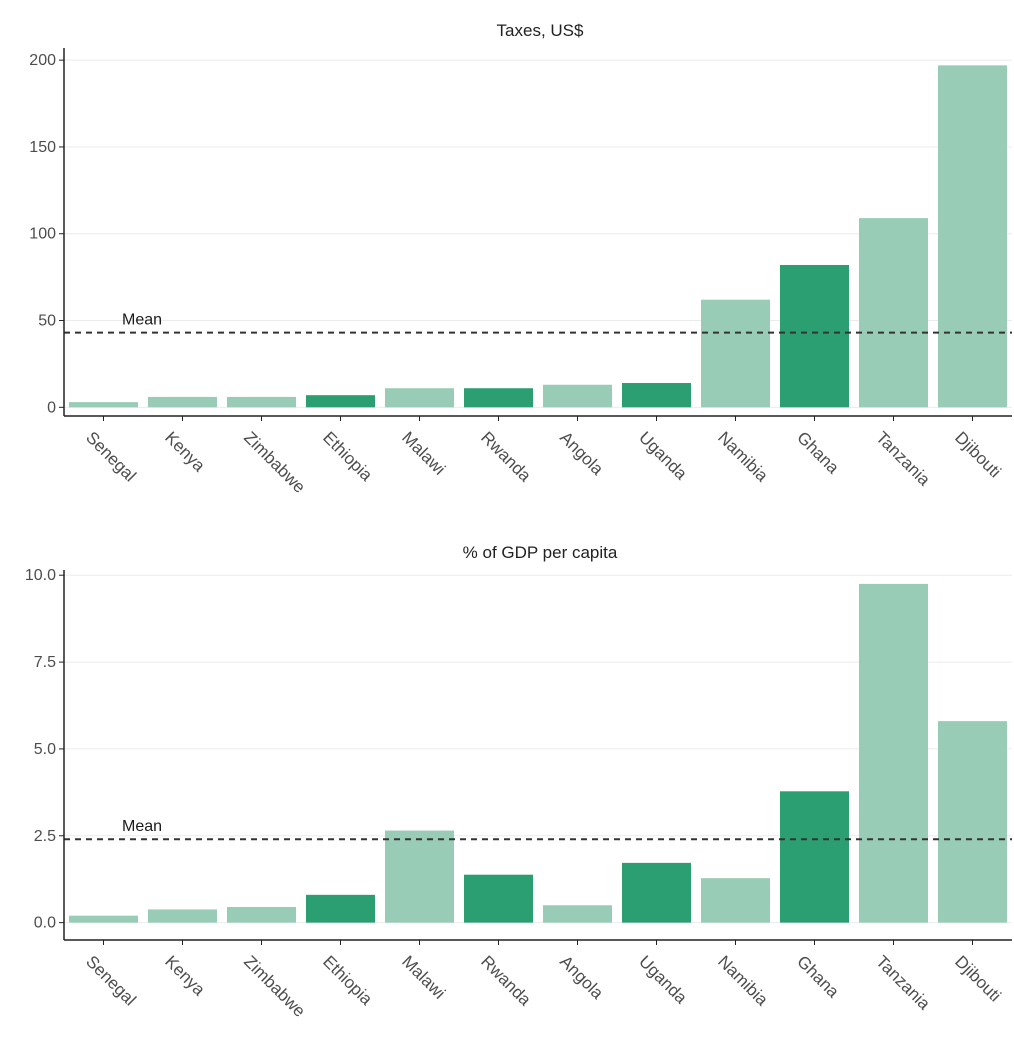 Image resolution: width=1014 pixels, height=1043 pixels. What do you see at coordinates (45, 662) in the screenshot?
I see `y-tick-label: 7.5` at bounding box center [45, 662].